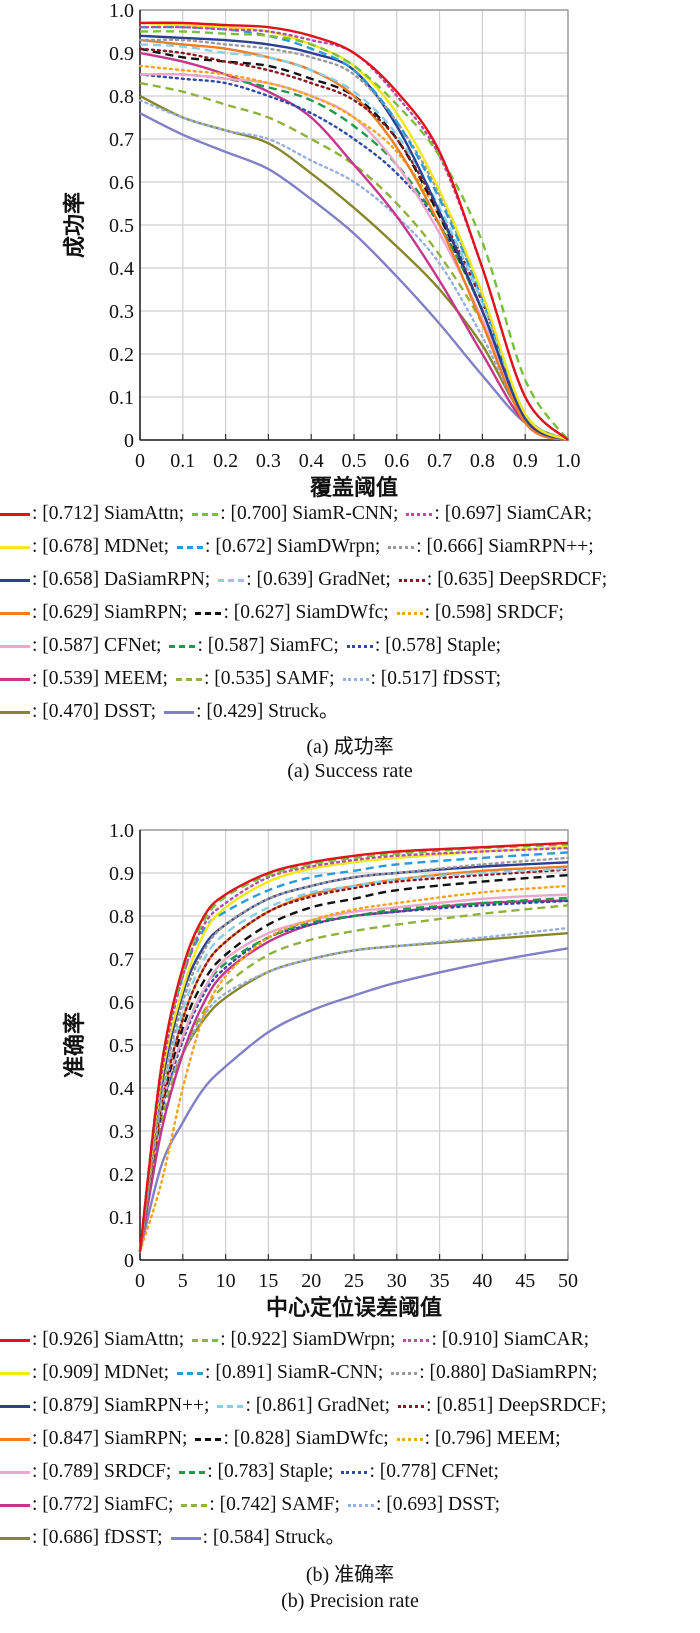 Image resolution: width=700 pixels, height=1633 pixels. I want to click on legend-item: : [0.639] GradNet;, so click(304, 579).